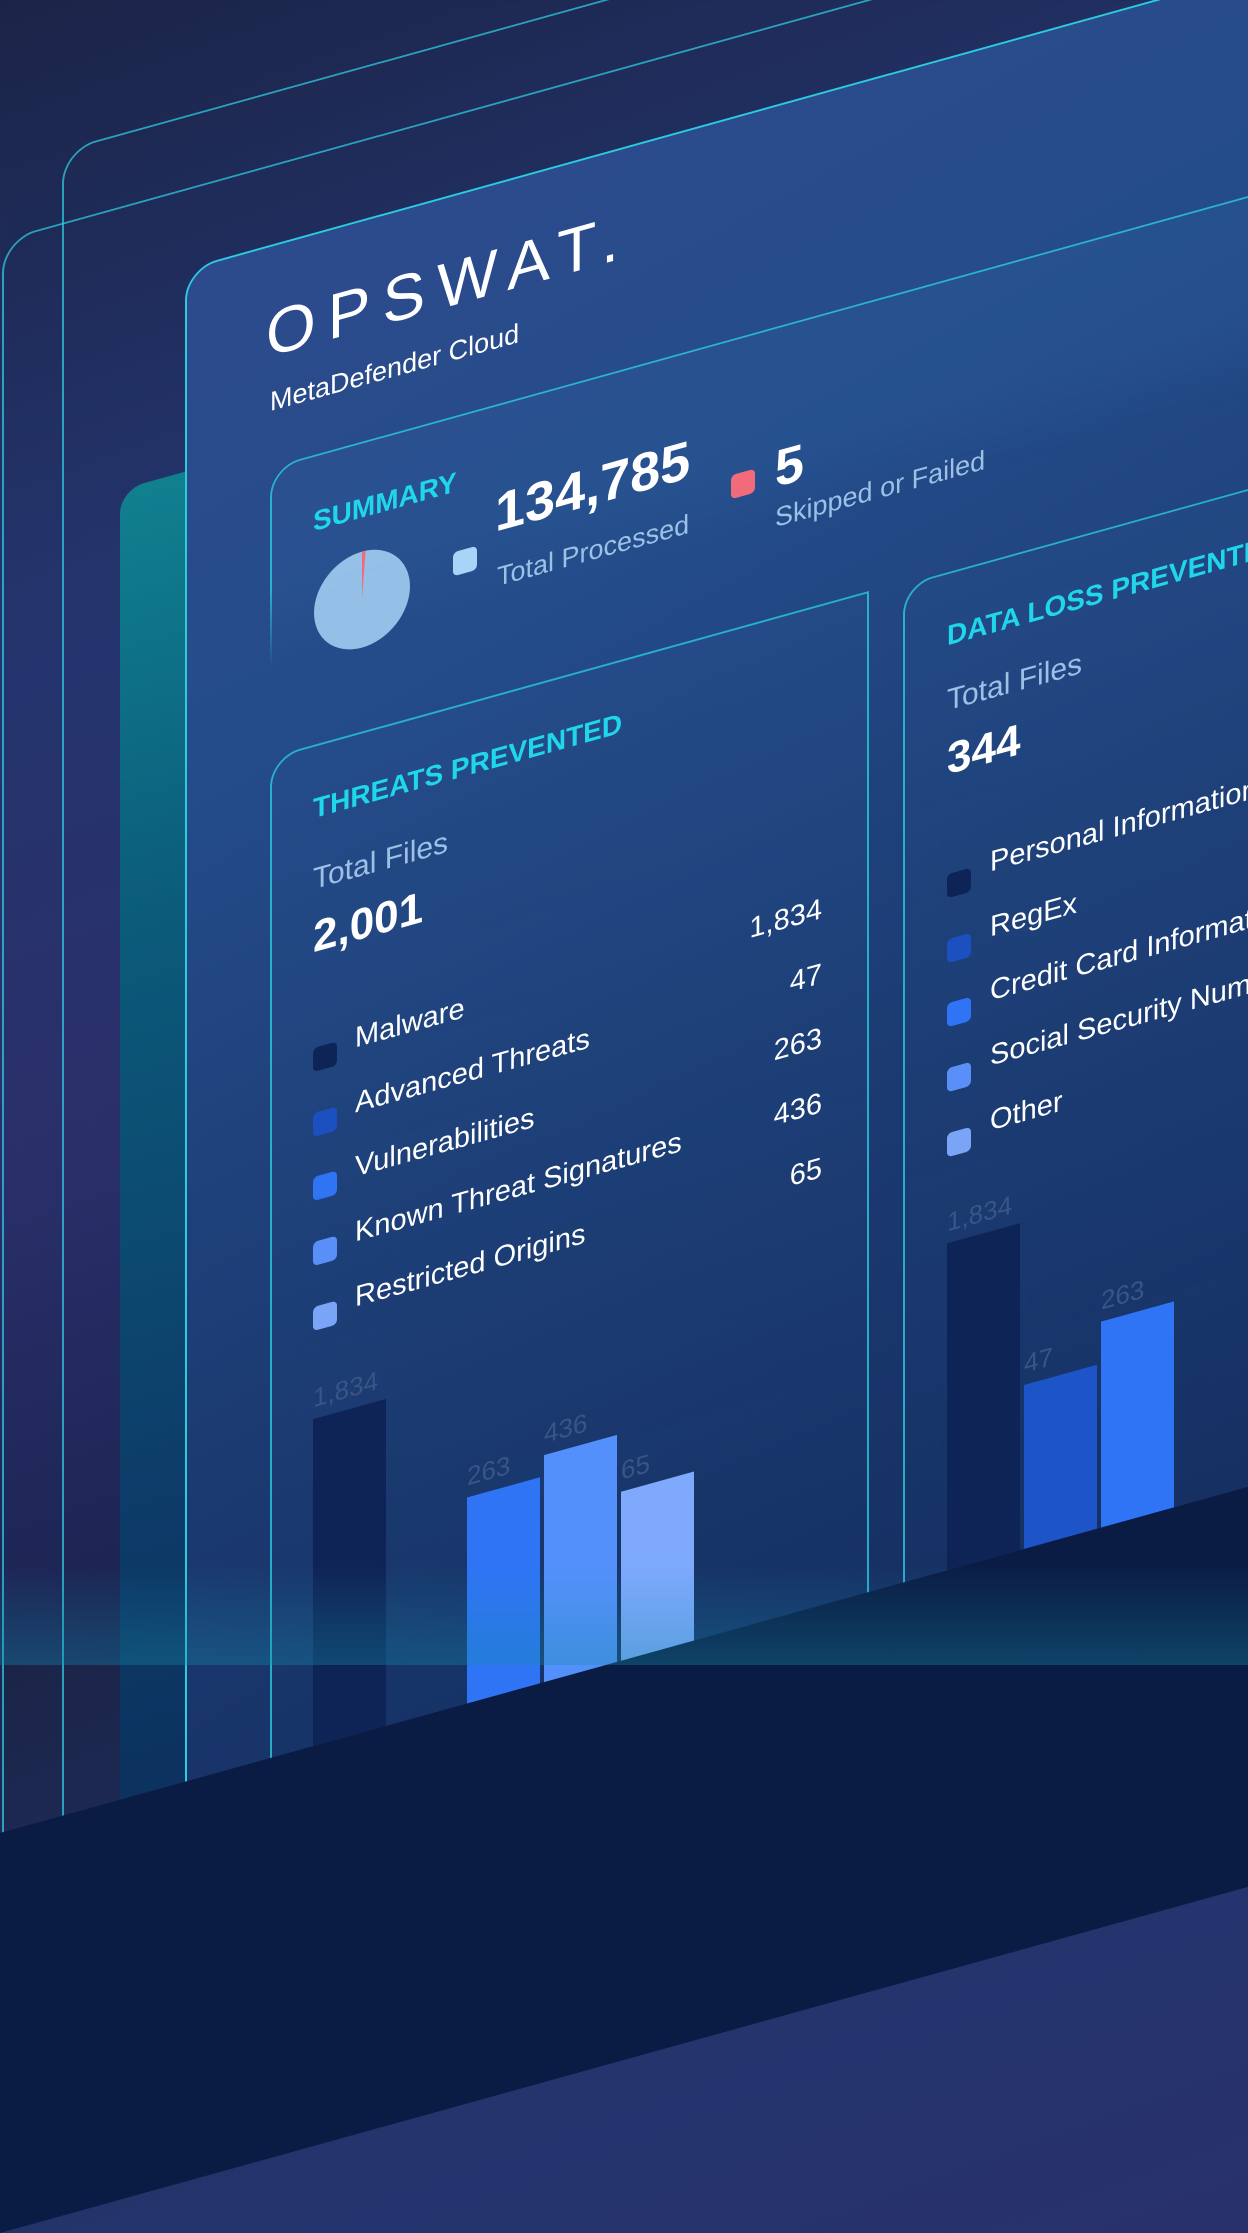  What do you see at coordinates (789, 466) in the screenshot?
I see `skipped-value: 5` at bounding box center [789, 466].